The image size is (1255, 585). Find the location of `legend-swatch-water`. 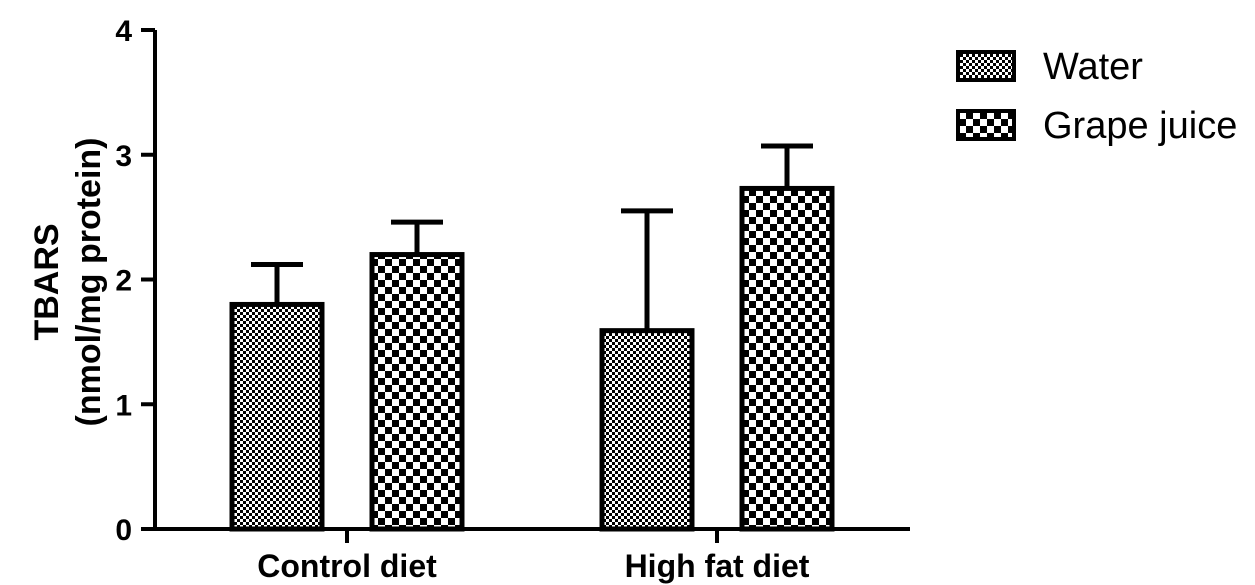

legend-swatch-water is located at coordinates (986, 66).